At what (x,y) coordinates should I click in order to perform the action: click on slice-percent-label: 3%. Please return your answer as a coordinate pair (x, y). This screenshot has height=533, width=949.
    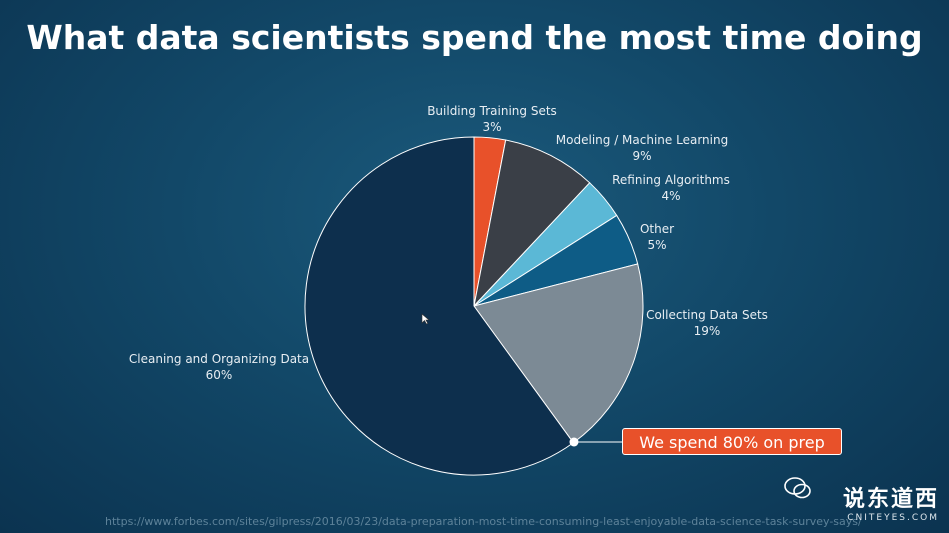
    Looking at the image, I should click on (491, 127).